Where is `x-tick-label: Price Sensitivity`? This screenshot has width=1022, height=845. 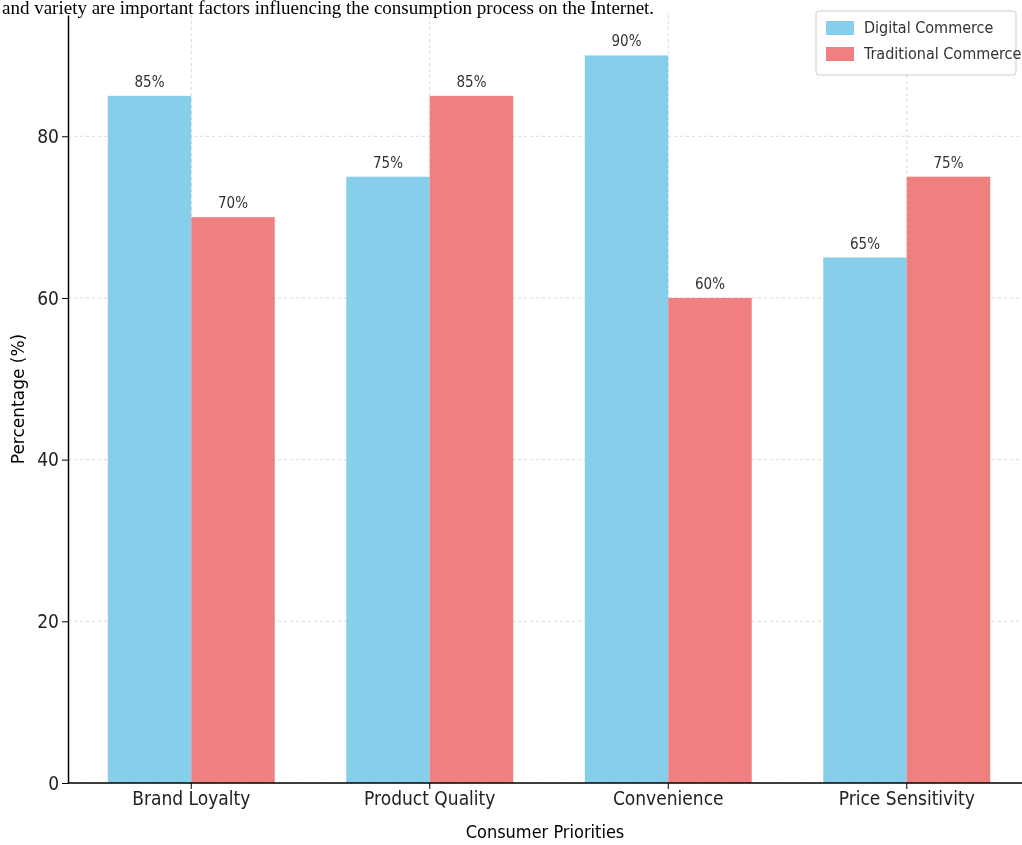 x-tick-label: Price Sensitivity is located at coordinates (906, 798).